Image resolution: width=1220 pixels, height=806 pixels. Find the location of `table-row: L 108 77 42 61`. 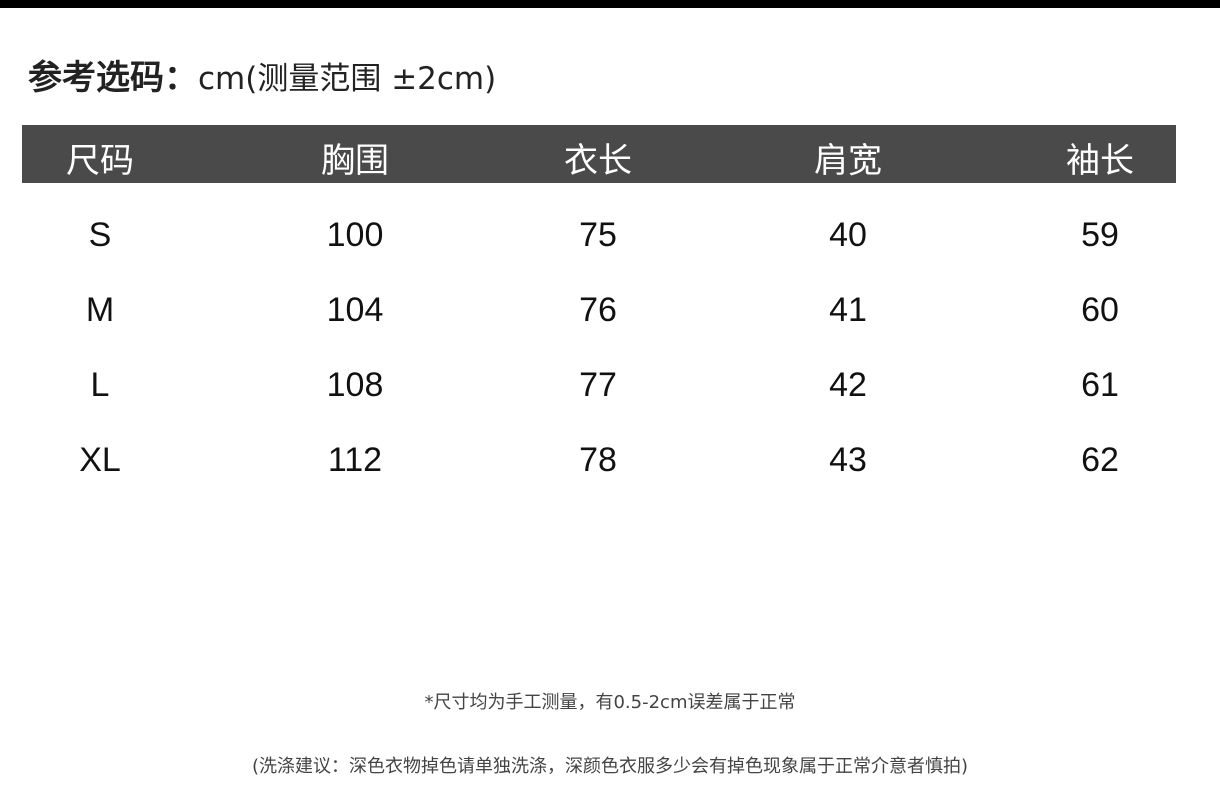

table-row: L 108 77 42 61 is located at coordinates (610, 391).